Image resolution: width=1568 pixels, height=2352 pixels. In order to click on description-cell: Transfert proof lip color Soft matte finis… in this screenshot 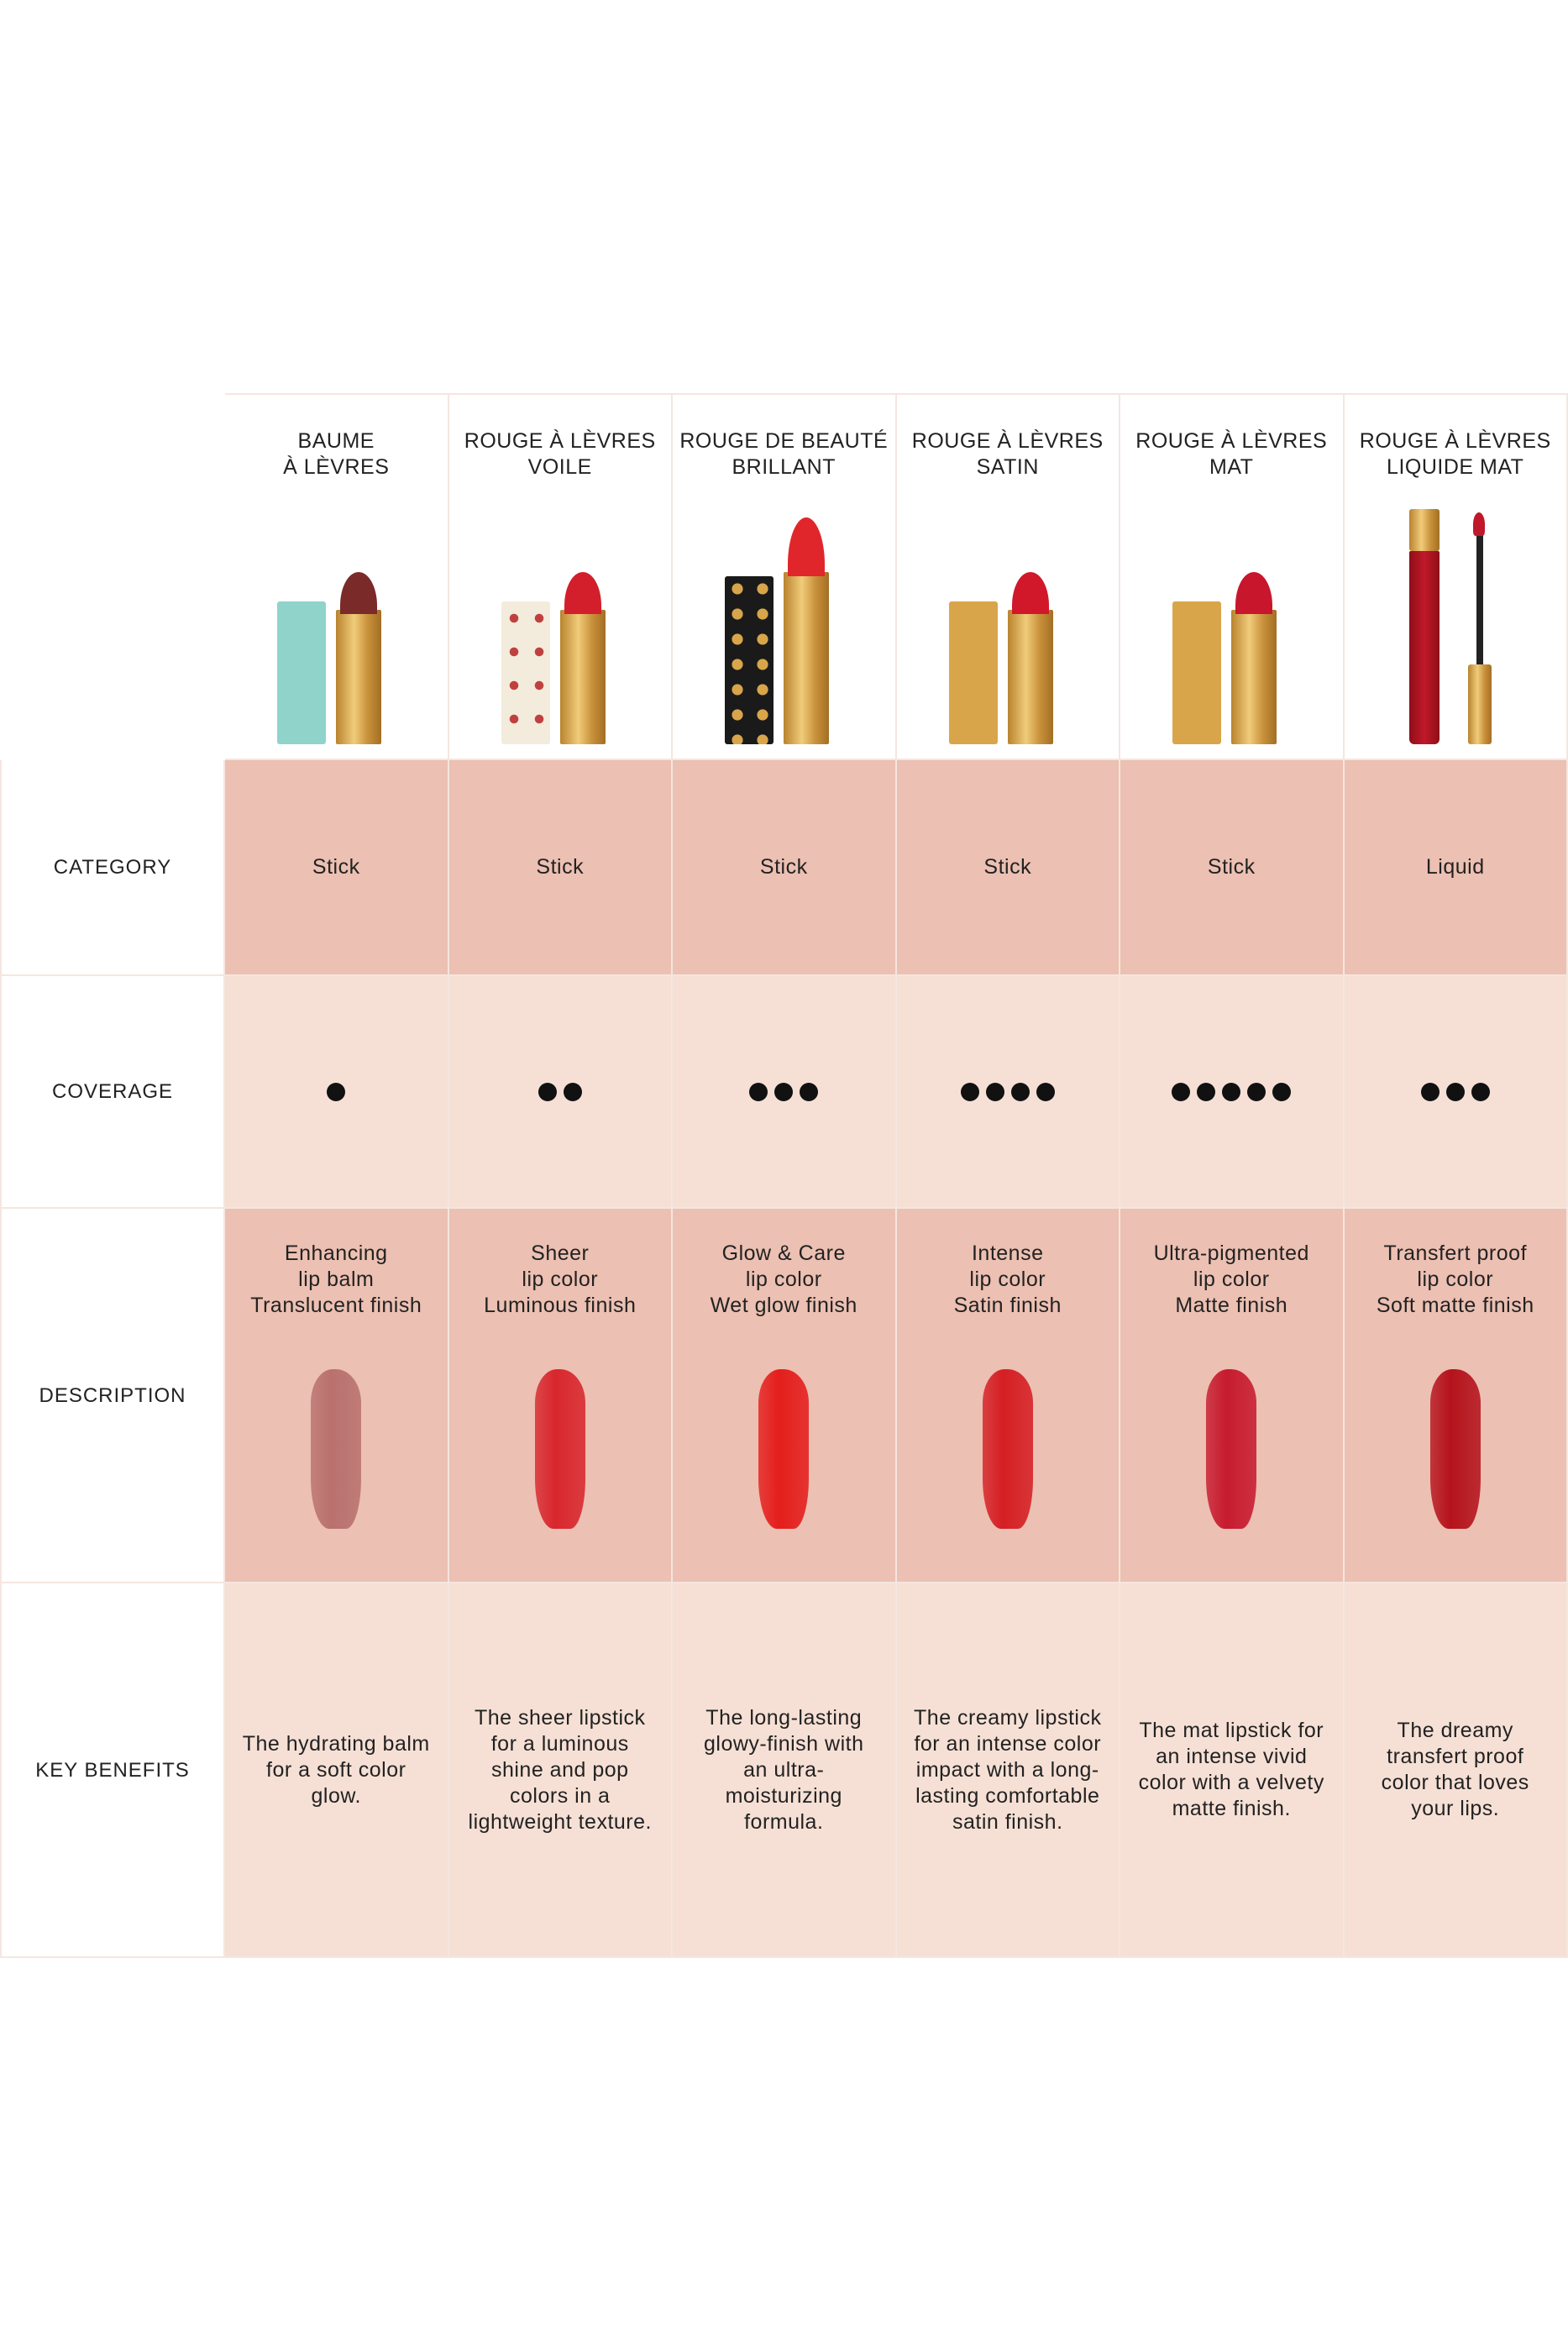, I will do `click(1456, 1396)`.